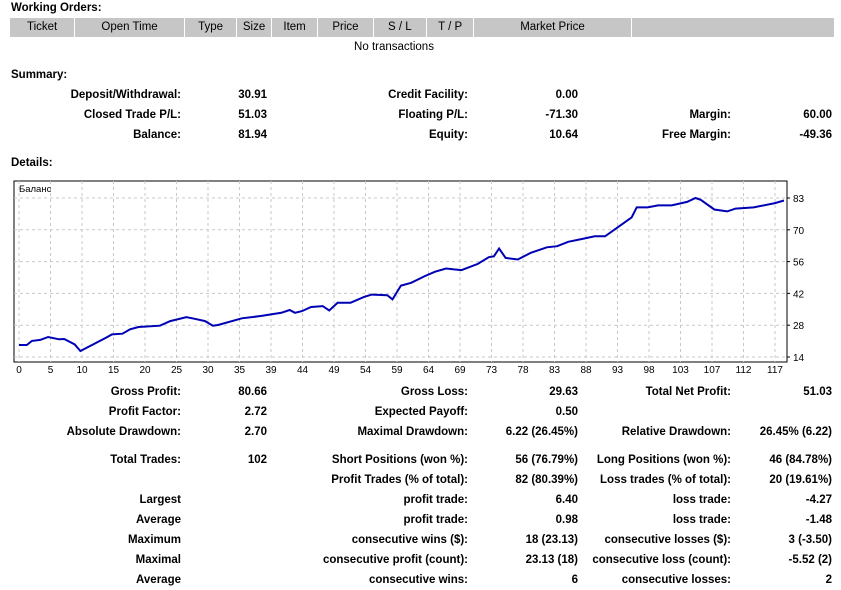 The height and width of the screenshot is (590, 841). What do you see at coordinates (663, 460) in the screenshot?
I see `stat-label: Long Positions (won %):` at bounding box center [663, 460].